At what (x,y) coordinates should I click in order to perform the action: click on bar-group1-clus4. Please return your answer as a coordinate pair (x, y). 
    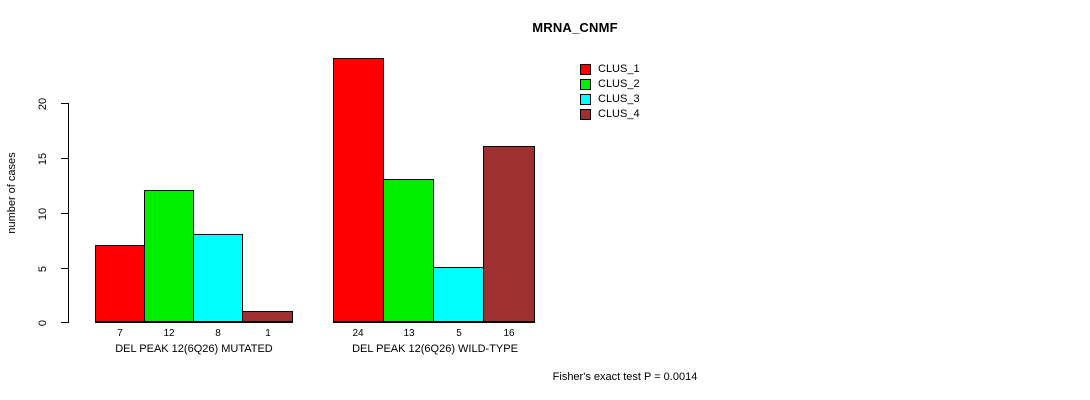
    Looking at the image, I should click on (267, 316).